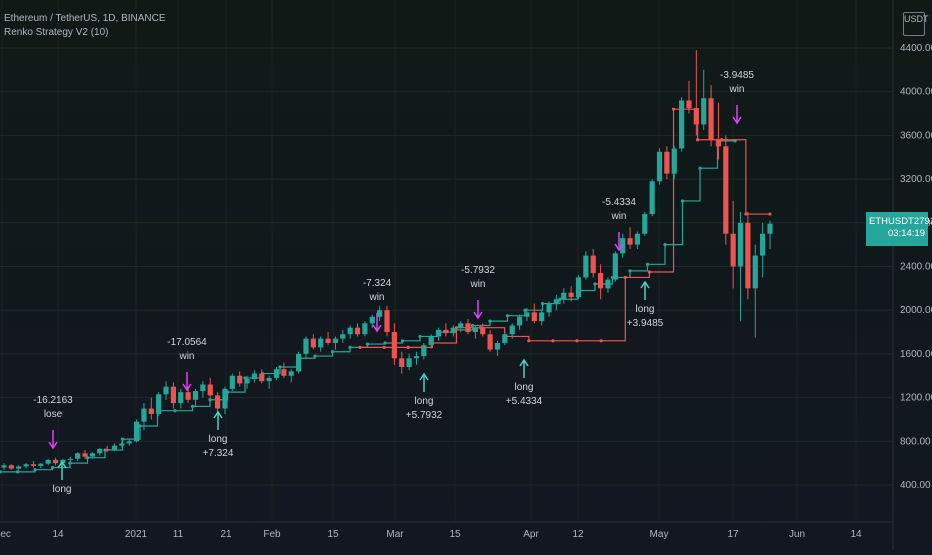  What do you see at coordinates (659, 534) in the screenshot?
I see `time-tick-label: May` at bounding box center [659, 534].